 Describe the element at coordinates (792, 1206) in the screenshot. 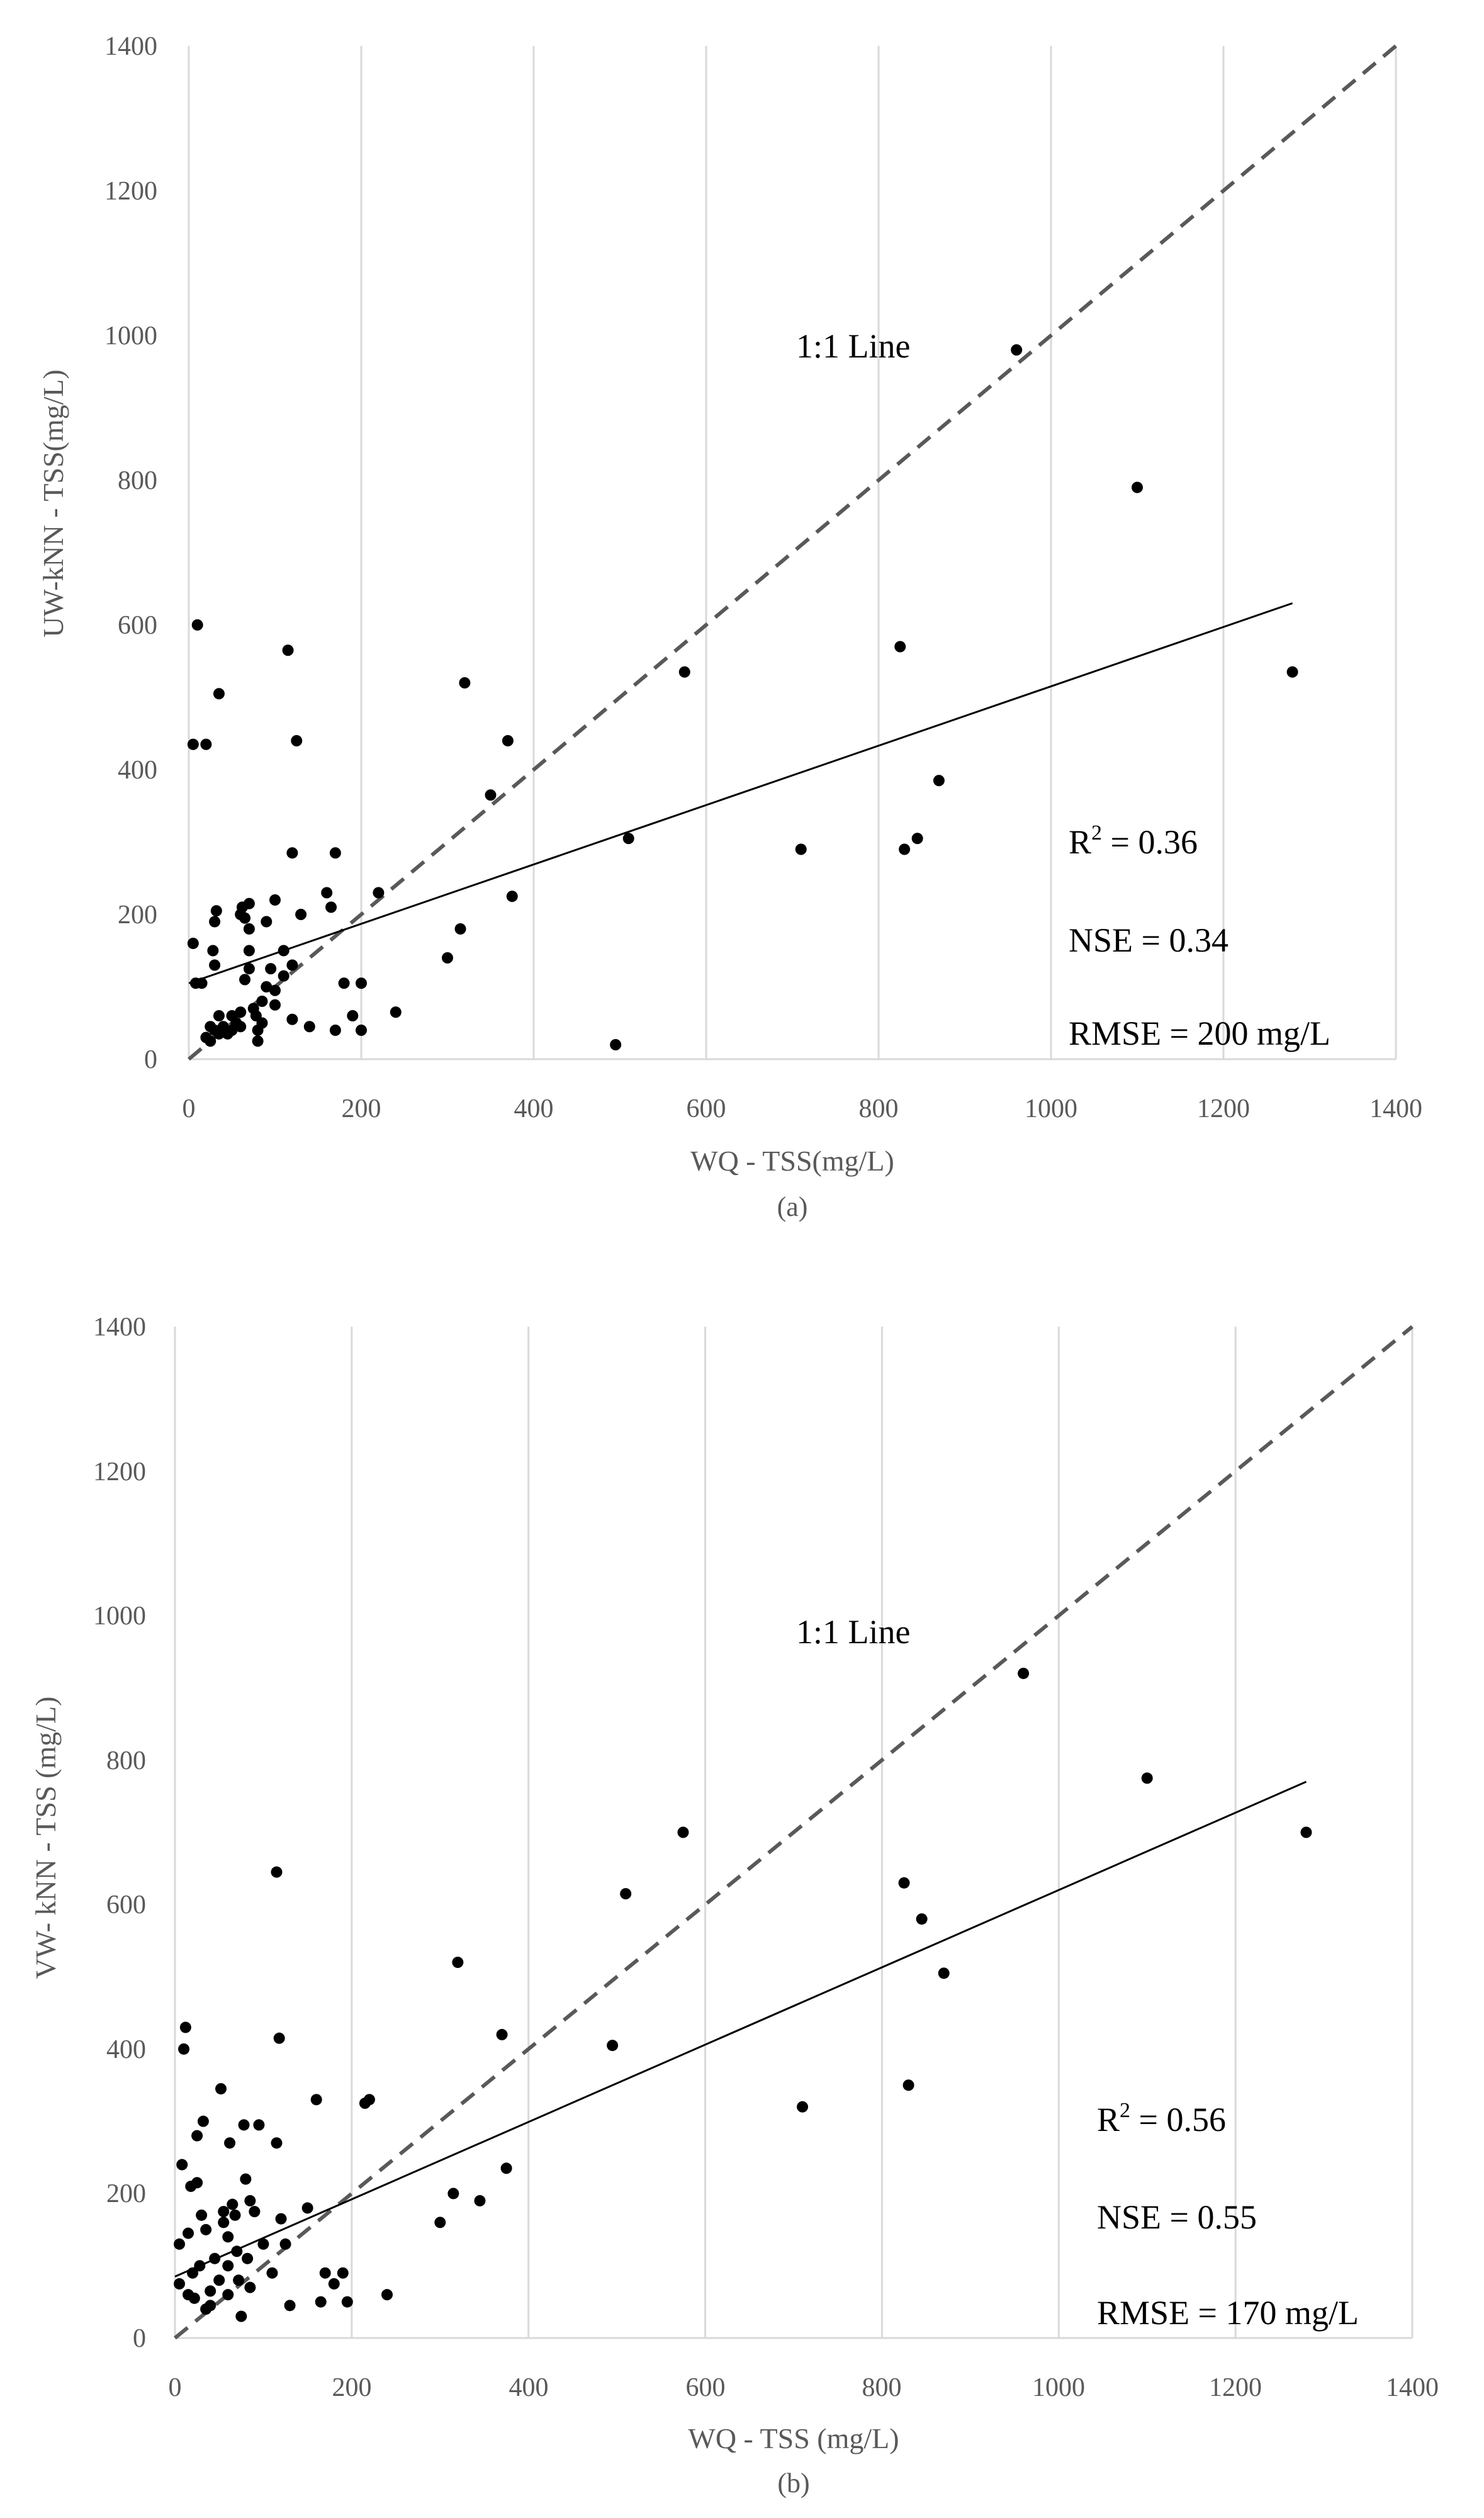

I see `panel-label-a: (a)` at that location.